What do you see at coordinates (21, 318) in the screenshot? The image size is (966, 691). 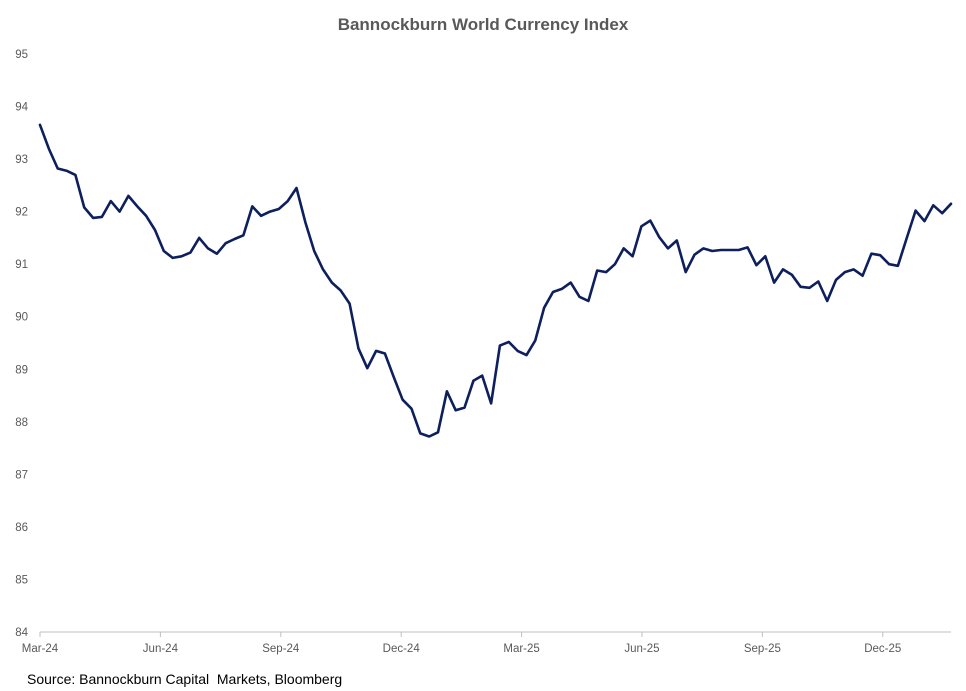 I see `y-tick-label: 90` at bounding box center [21, 318].